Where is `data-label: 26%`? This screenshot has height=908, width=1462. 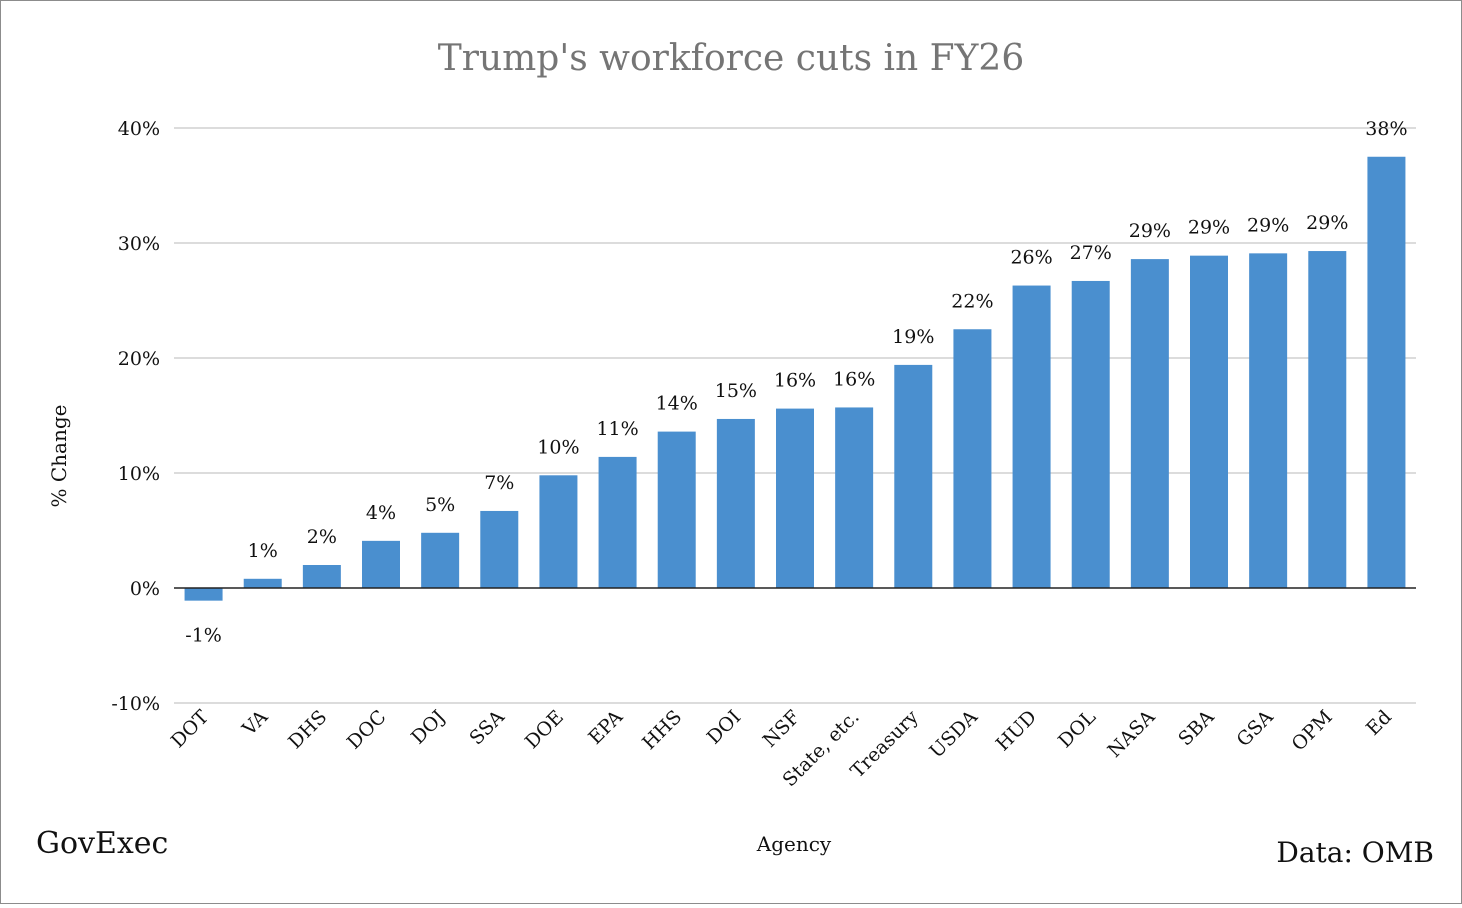 data-label: 26% is located at coordinates (1031, 258).